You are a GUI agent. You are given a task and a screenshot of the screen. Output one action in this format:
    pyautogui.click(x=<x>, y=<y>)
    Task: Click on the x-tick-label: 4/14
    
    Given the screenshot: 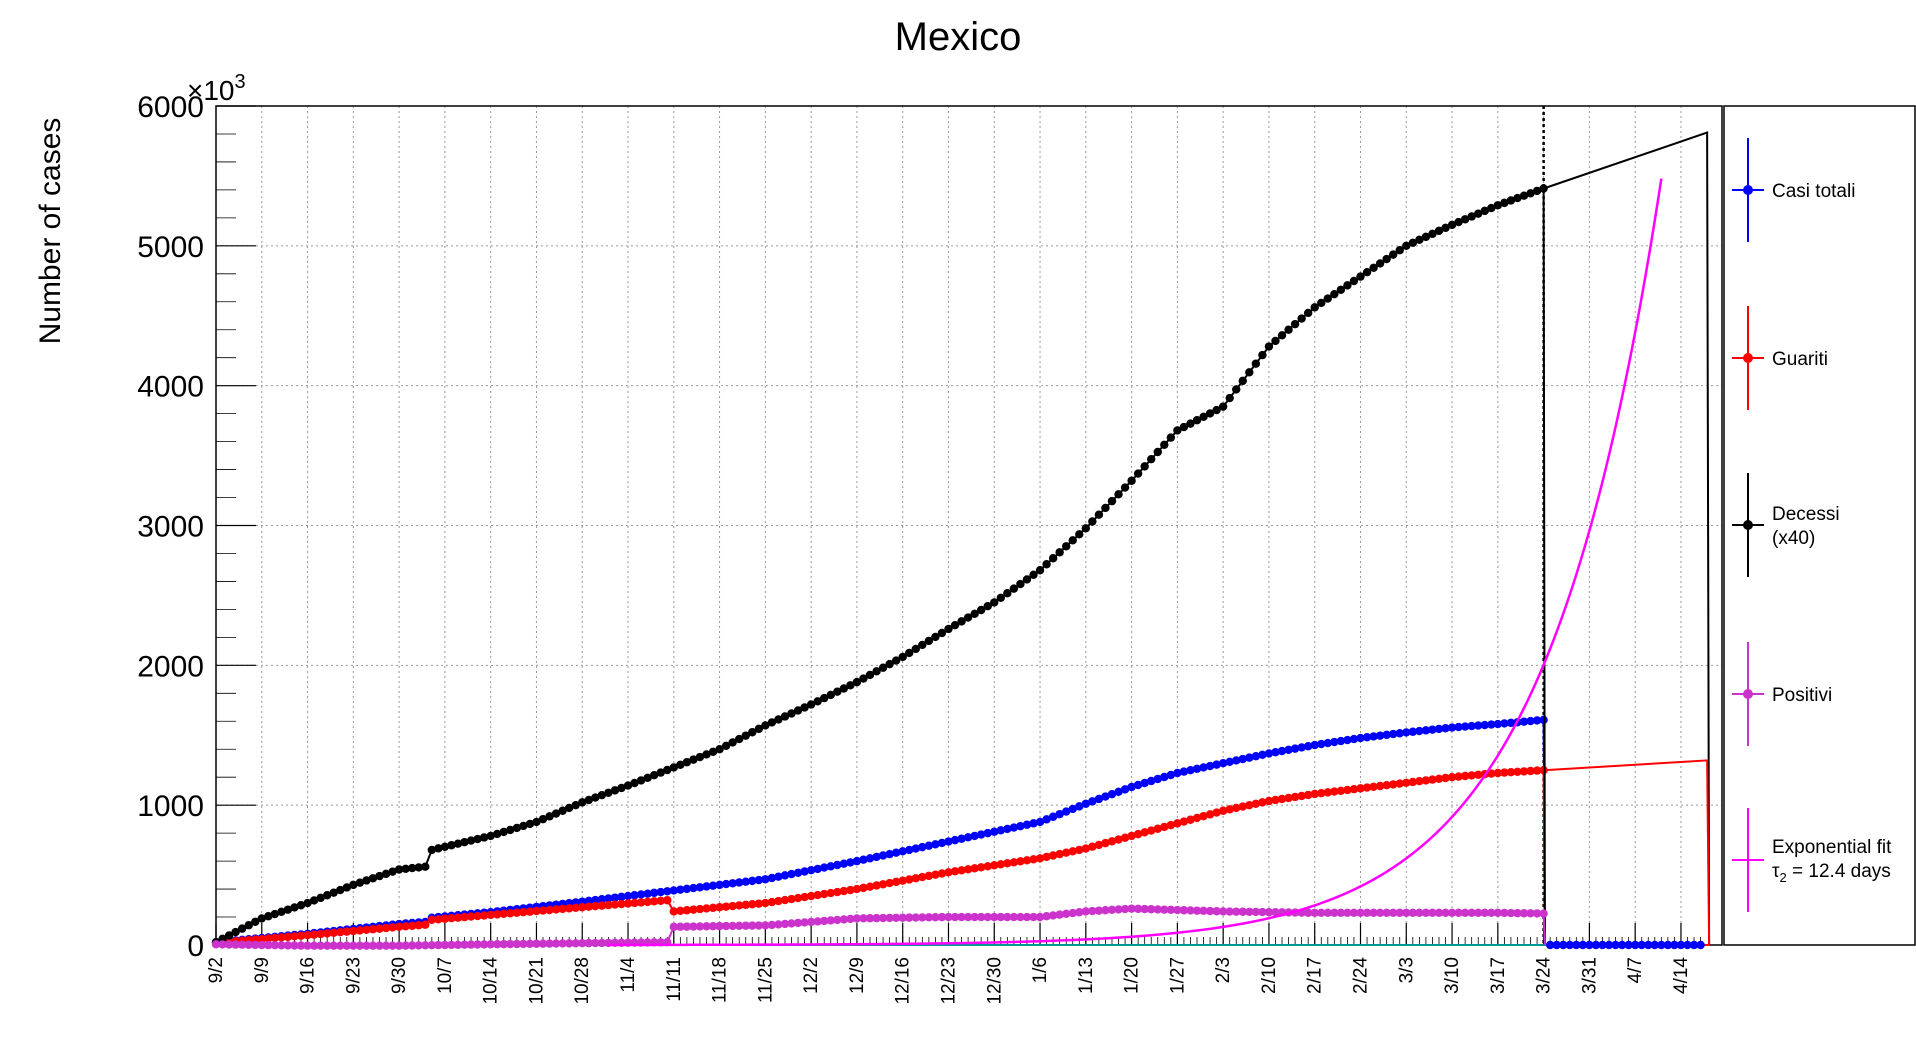 What is the action you would take?
    pyautogui.click(x=1681, y=975)
    